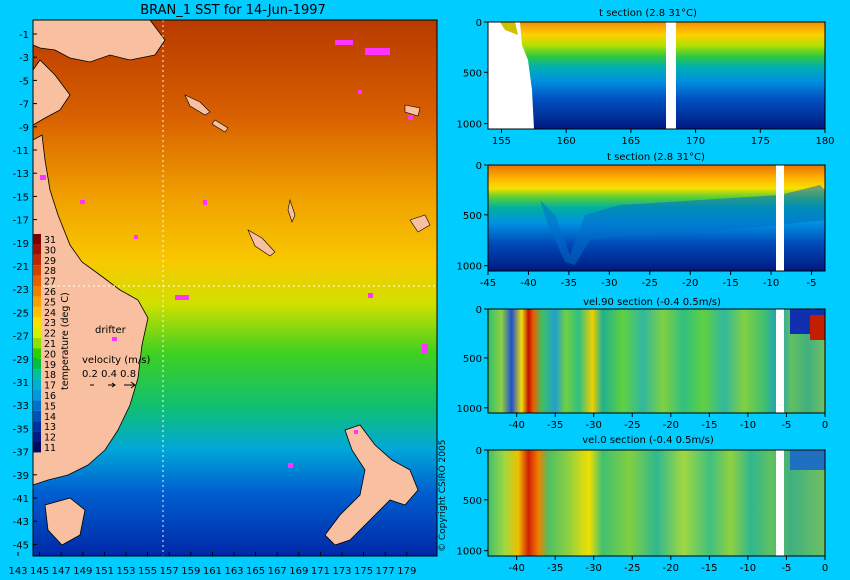 Image resolution: width=850 pixels, height=580 pixels. Describe the element at coordinates (50, 386) in the screenshot. I see `colorbar-value: 17` at that location.